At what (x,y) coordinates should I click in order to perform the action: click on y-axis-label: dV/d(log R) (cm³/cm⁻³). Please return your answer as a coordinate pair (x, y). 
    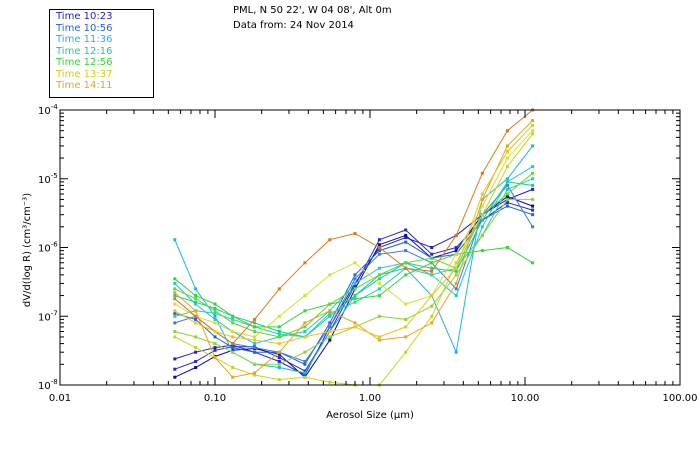
    Looking at the image, I should click on (27, 250).